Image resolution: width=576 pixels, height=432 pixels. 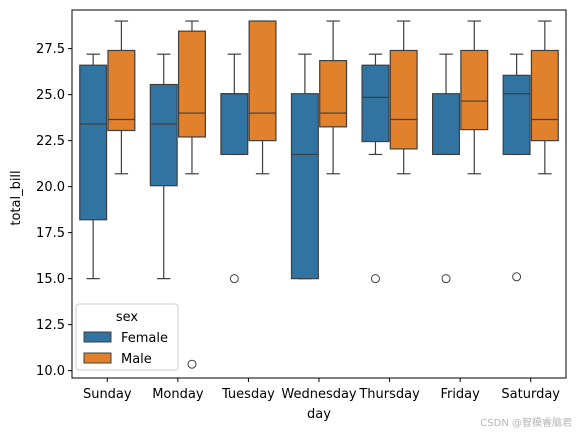 I want to click on x-tick-label: Wednesday, so click(x=319, y=394).